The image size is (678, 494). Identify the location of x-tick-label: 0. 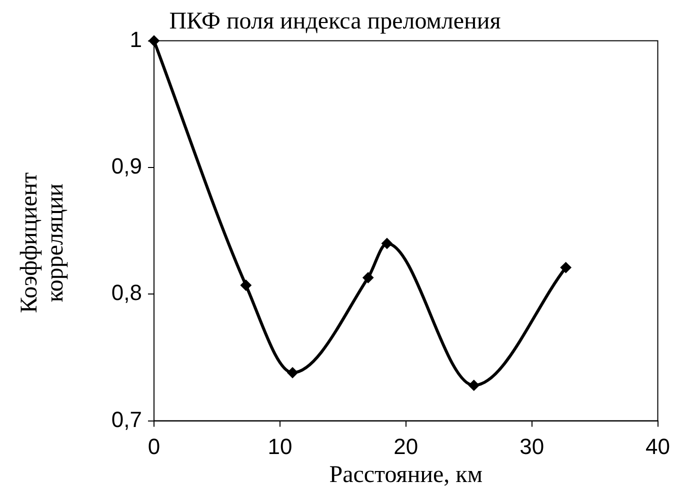
(154, 447).